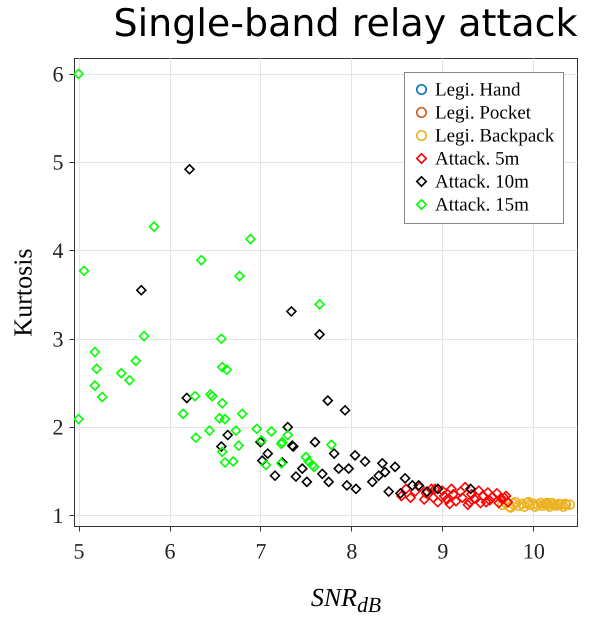  Describe the element at coordinates (533, 551) in the screenshot. I see `x-tick-label: 10` at that location.